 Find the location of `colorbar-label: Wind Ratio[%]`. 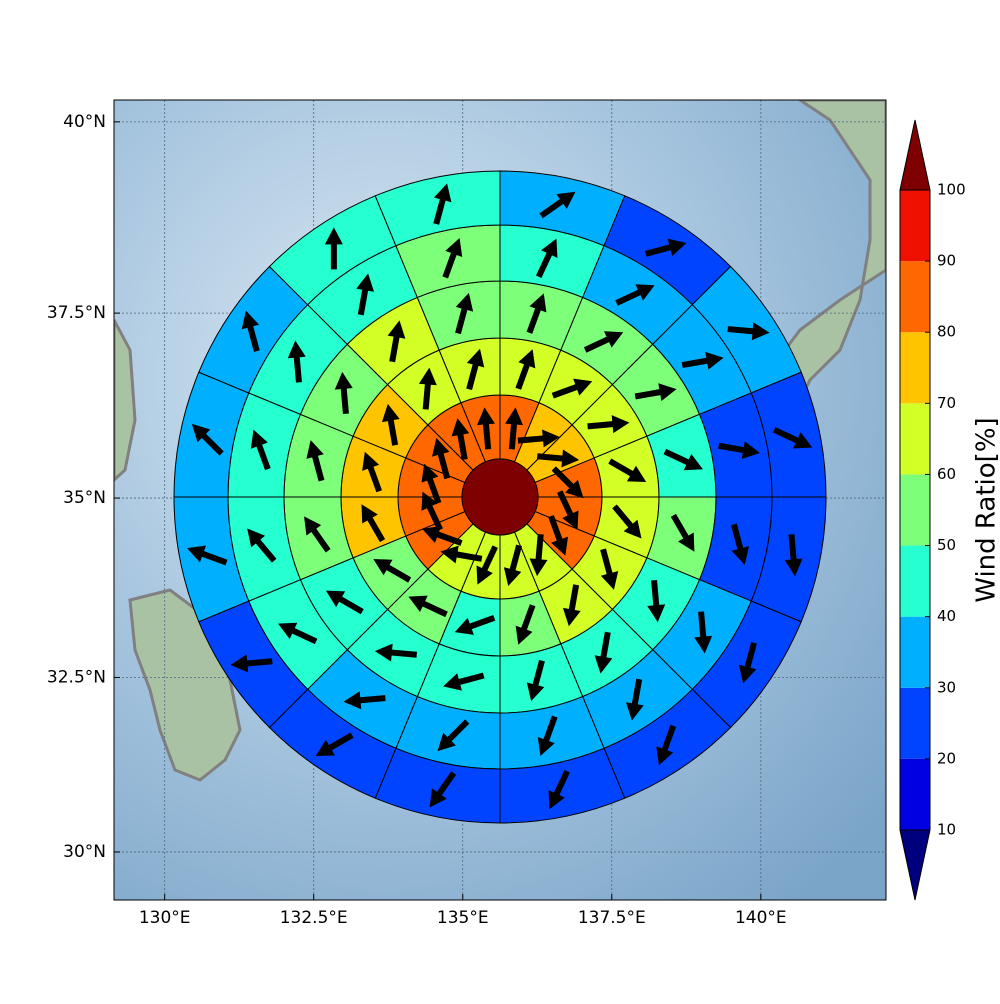

colorbar-label: Wind Ratio[%] is located at coordinates (986, 509).